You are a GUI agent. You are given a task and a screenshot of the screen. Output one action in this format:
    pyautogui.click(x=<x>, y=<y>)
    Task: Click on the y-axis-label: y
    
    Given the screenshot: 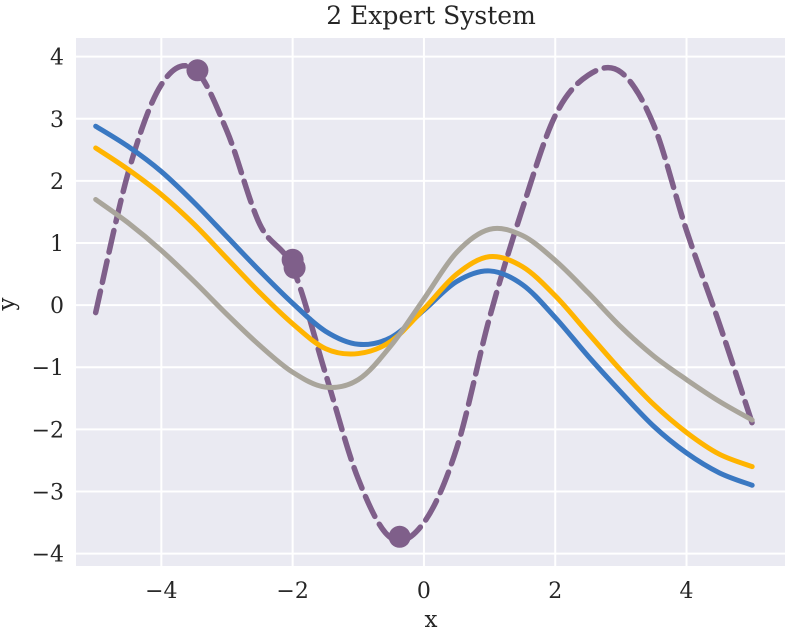 What is the action you would take?
    pyautogui.click(x=10, y=305)
    